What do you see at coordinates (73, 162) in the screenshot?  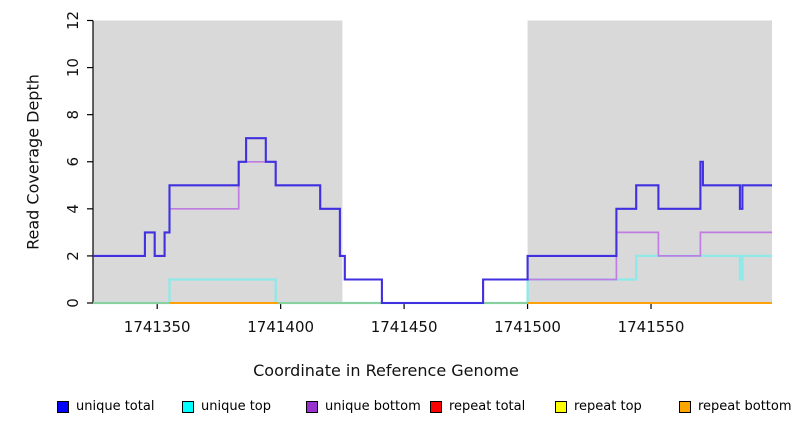 I see `y-tick-label: 6` at bounding box center [73, 162].